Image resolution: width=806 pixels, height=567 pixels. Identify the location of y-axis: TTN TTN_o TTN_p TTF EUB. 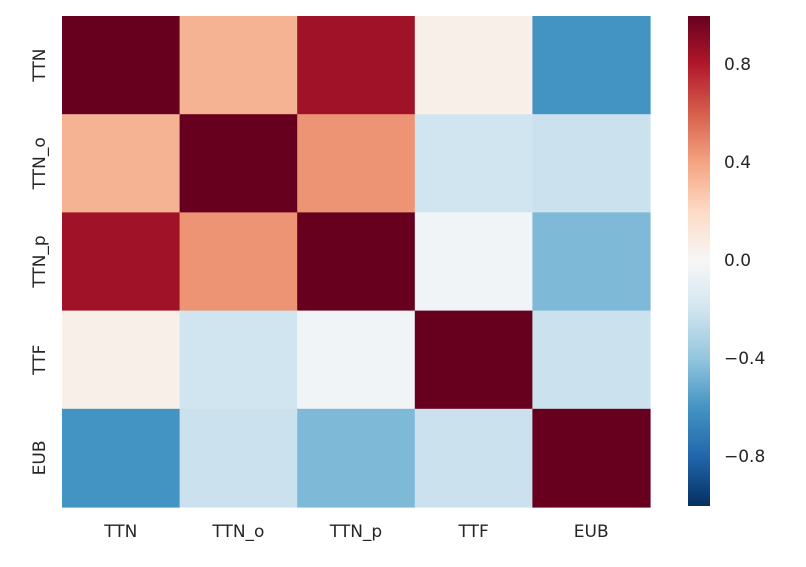
(40, 262).